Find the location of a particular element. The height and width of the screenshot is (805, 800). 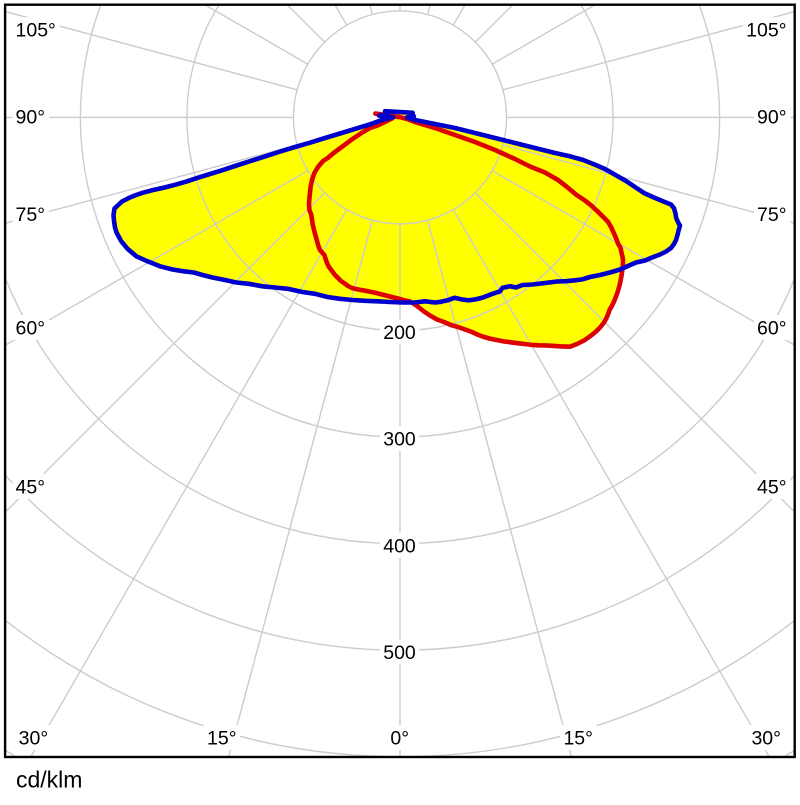

svg-text: 400 is located at coordinates (399, 546).